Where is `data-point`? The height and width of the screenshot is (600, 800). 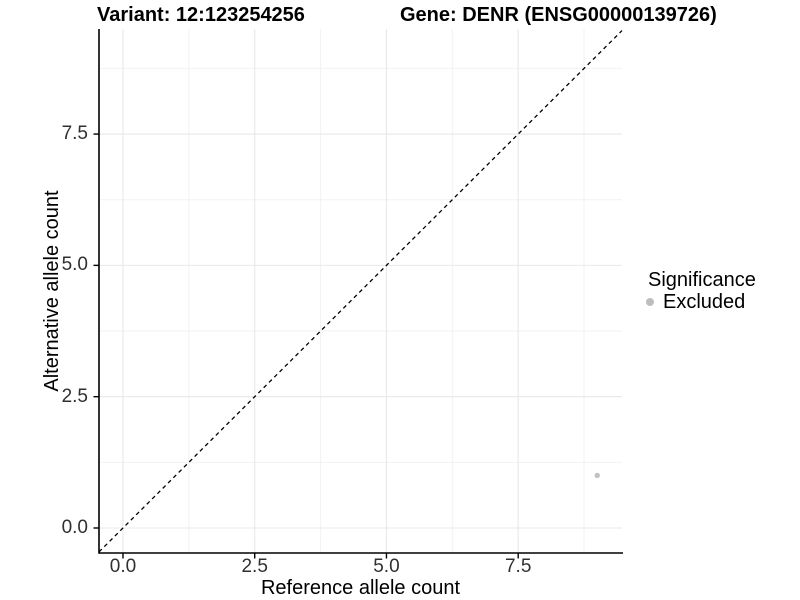
data-point is located at coordinates (597, 475).